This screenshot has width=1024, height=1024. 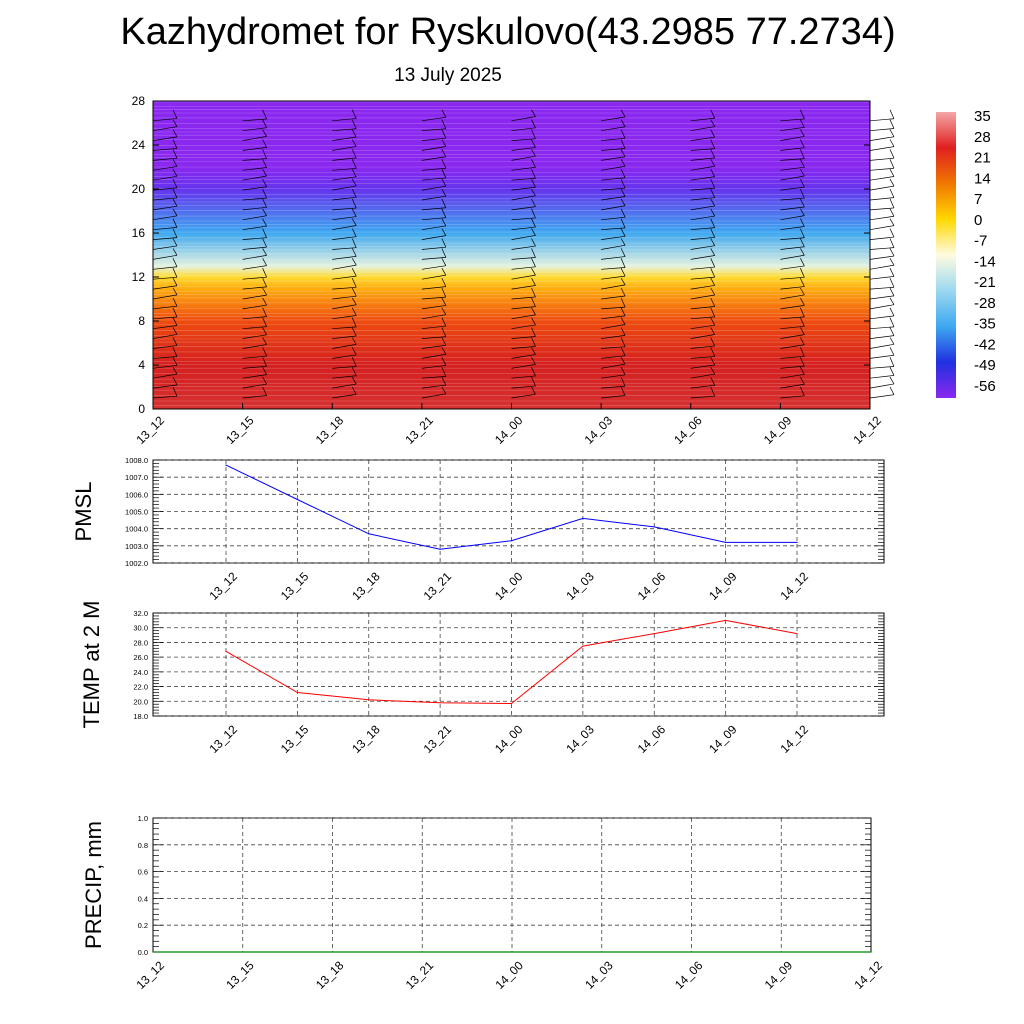 What do you see at coordinates (982, 137) in the screenshot?
I see `colorbar-label: 28` at bounding box center [982, 137].